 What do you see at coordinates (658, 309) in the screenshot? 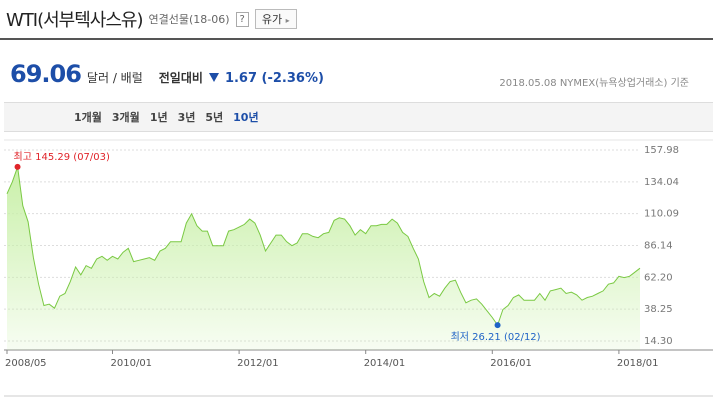
I see `y-tick-label: 38.25` at bounding box center [658, 309].